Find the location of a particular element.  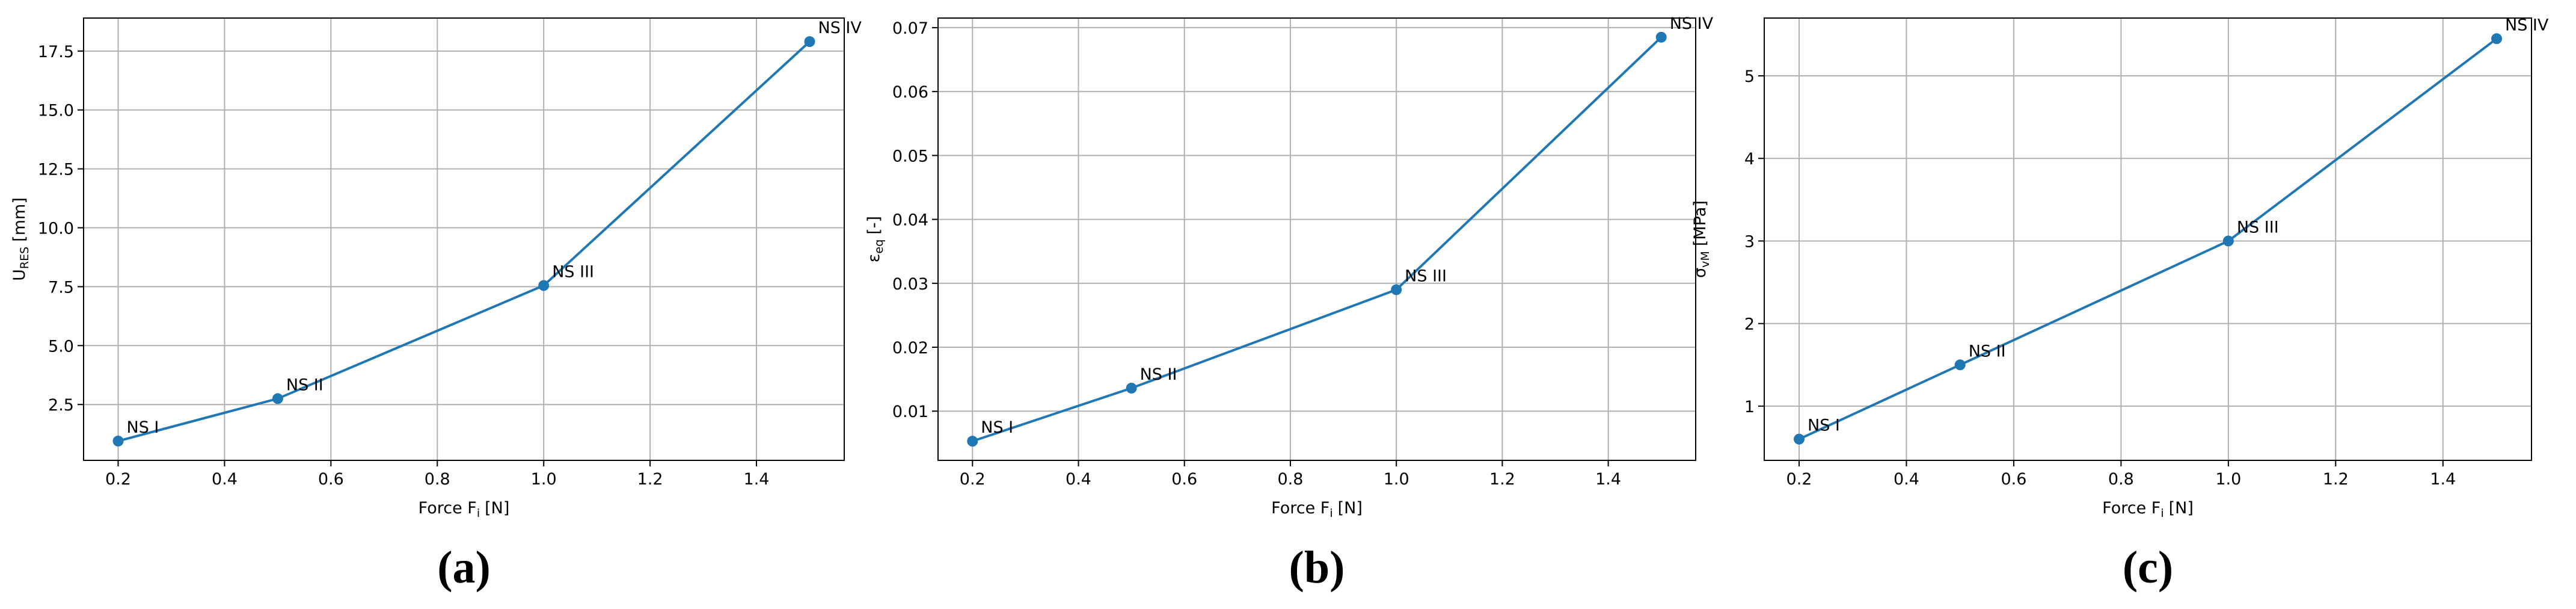

y-label-unit: [MPa] is located at coordinates (1700, 223).